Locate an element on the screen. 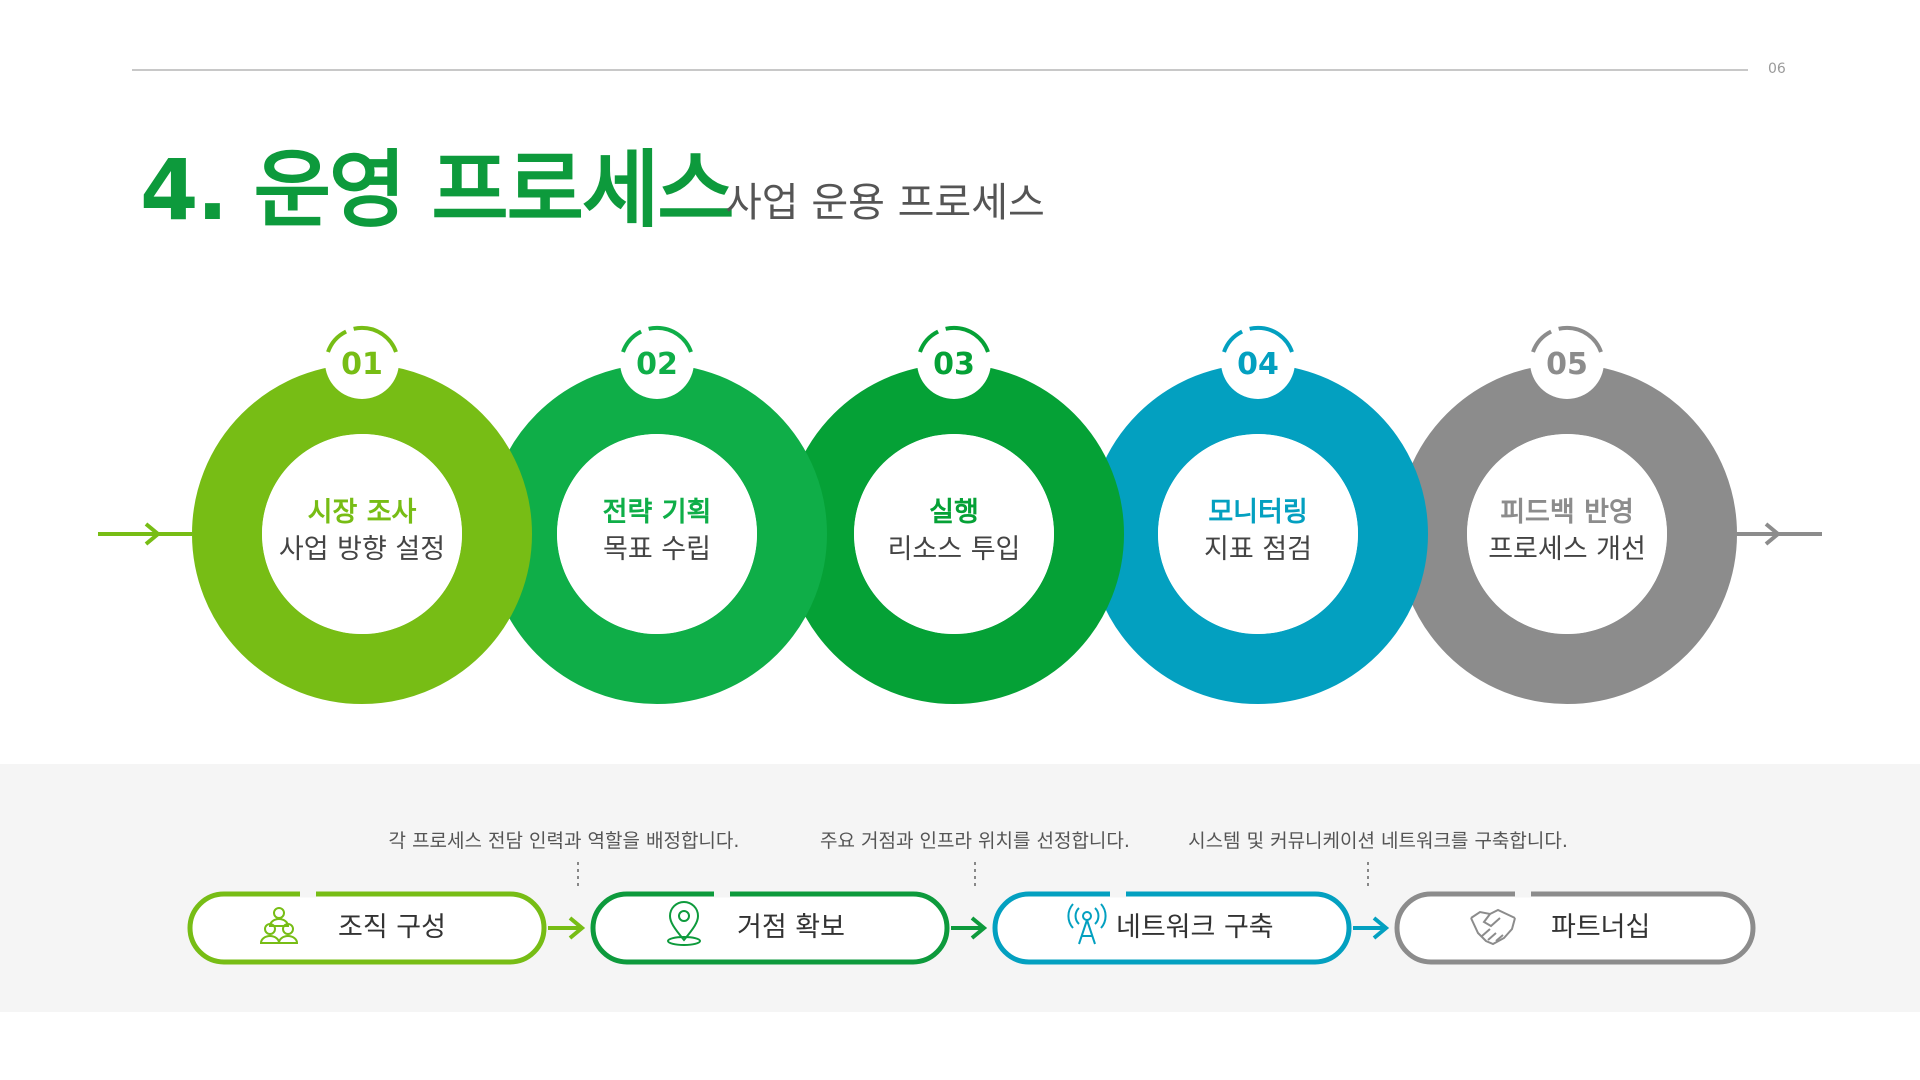 Image resolution: width=1920 pixels, height=1080 pixels. step-number: 04 is located at coordinates (1258, 364).